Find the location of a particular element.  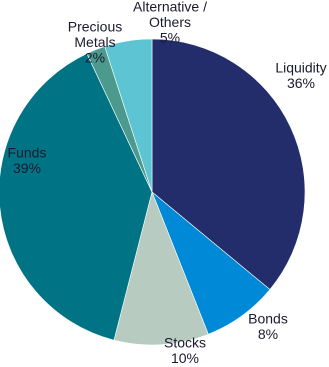

slice-name: Stocks is located at coordinates (185, 342).